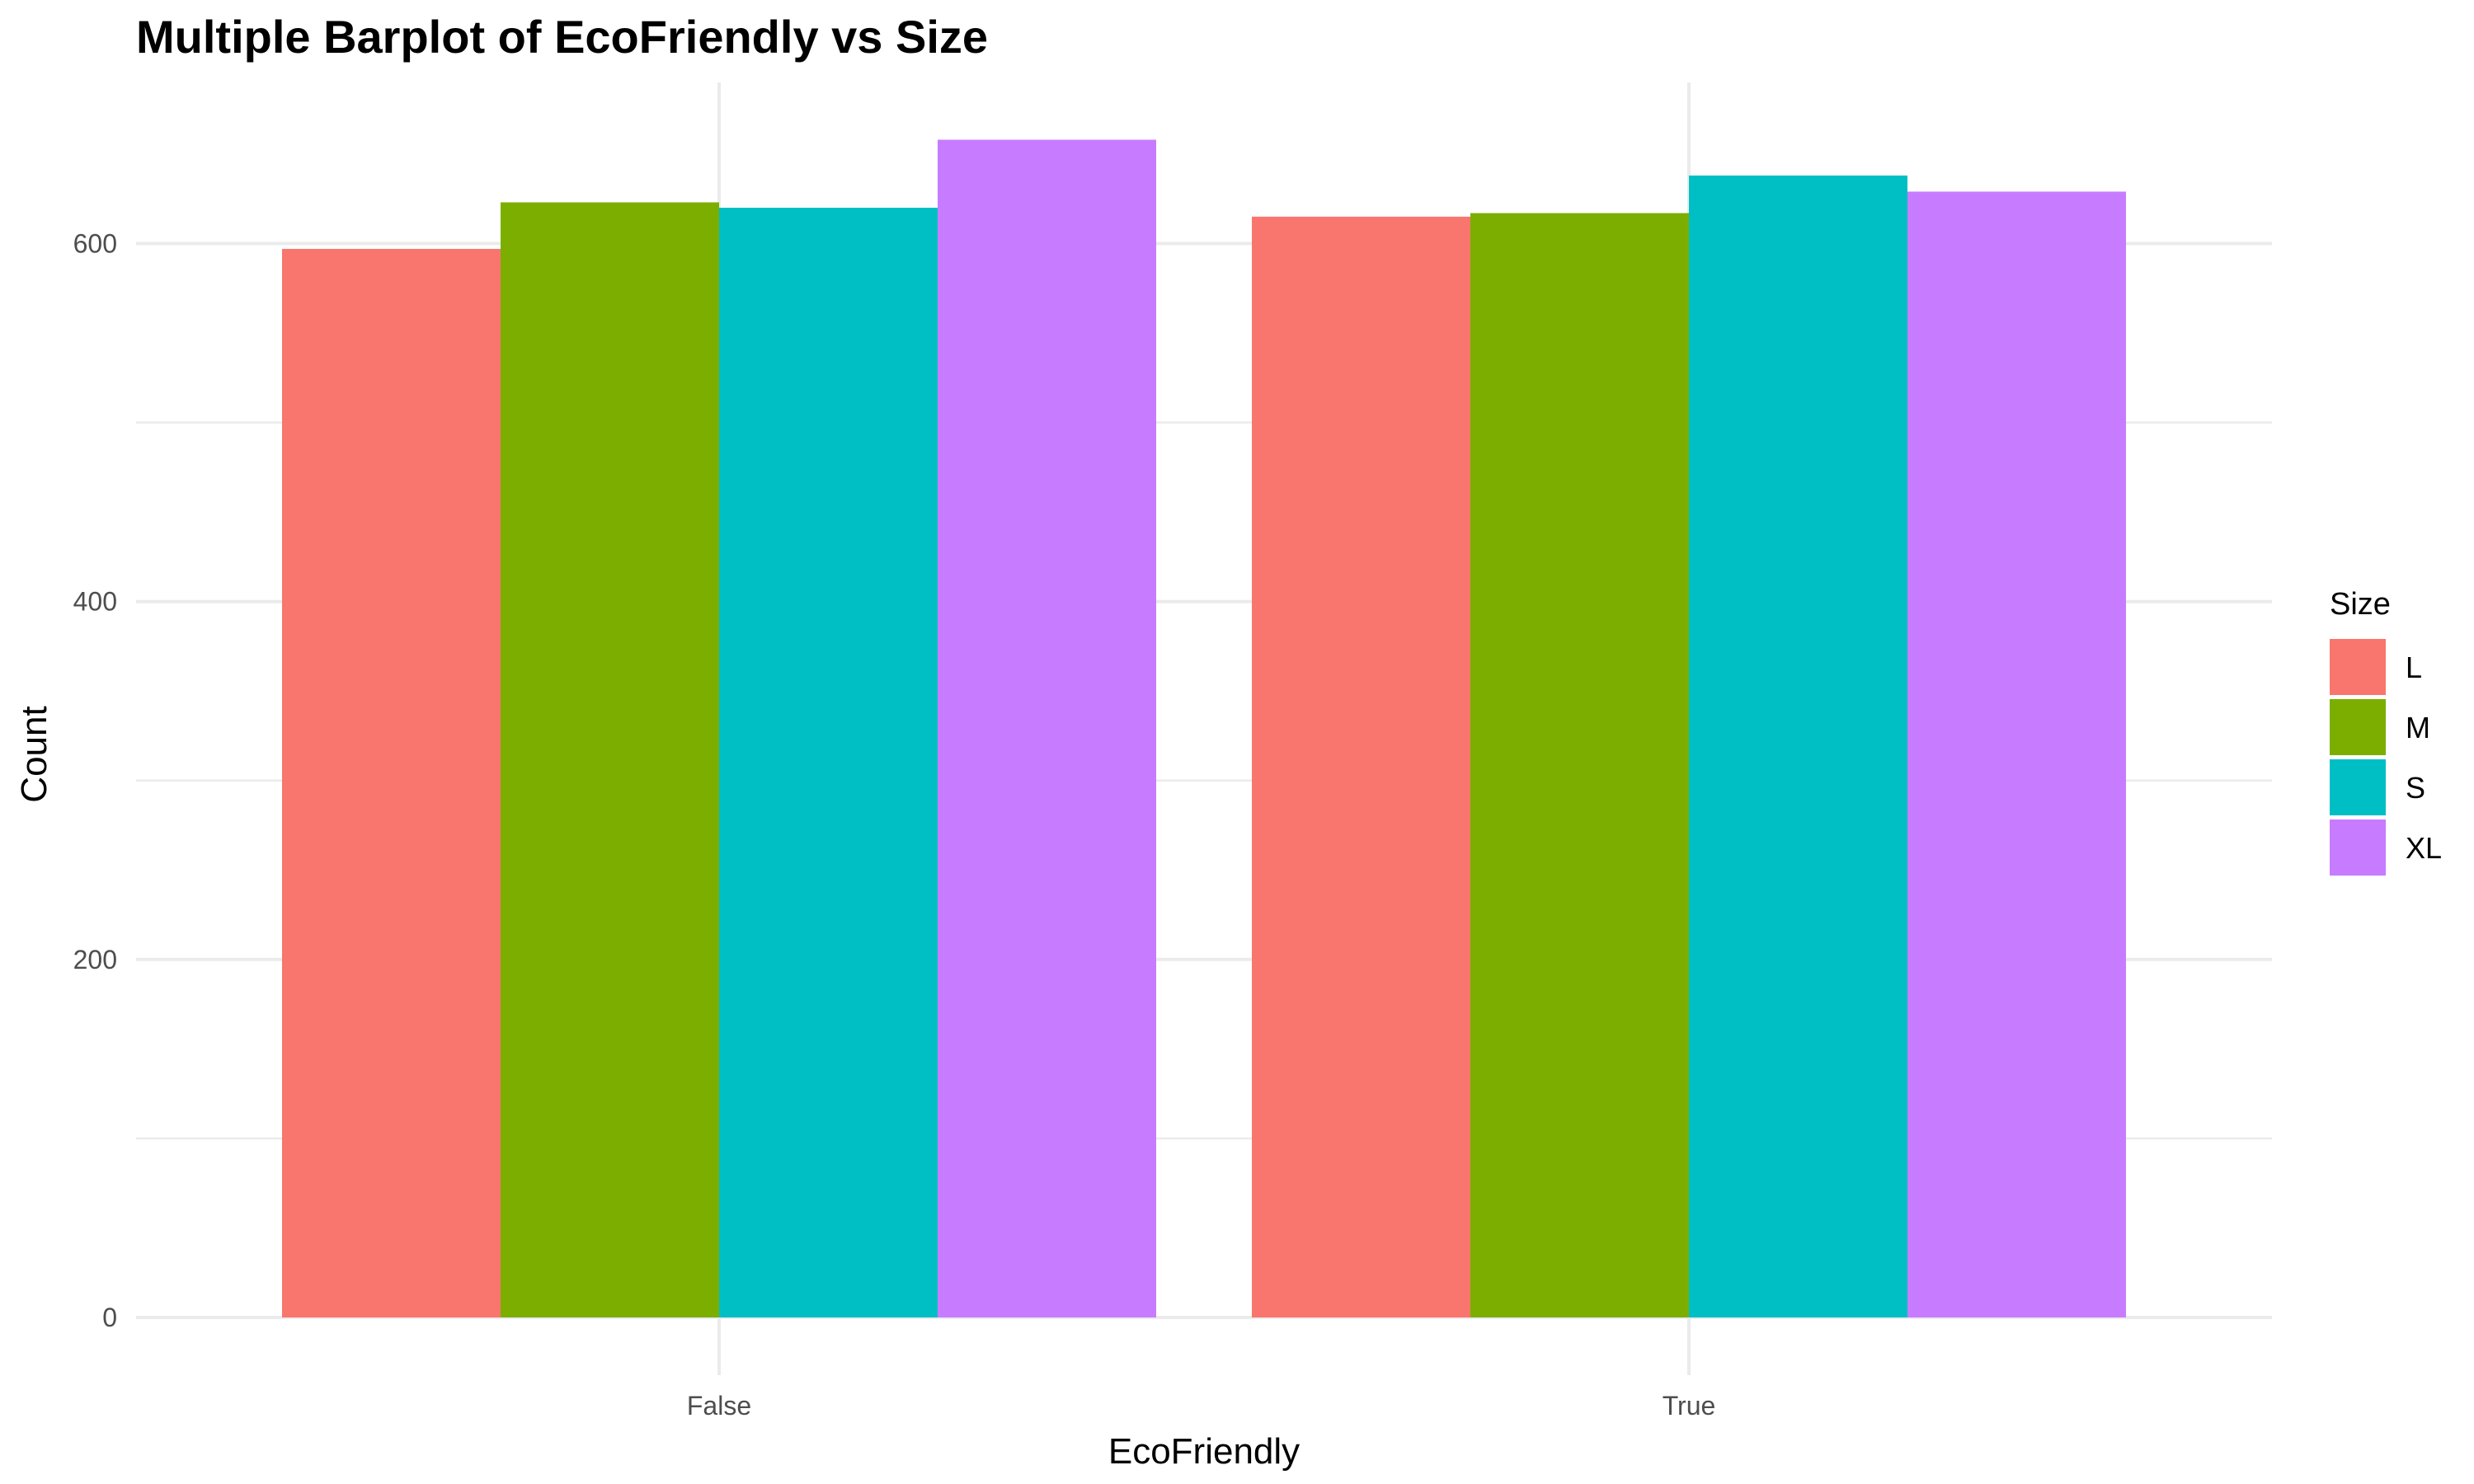 The image size is (2474, 1484). What do you see at coordinates (2424, 848) in the screenshot?
I see `legend-label: XL` at bounding box center [2424, 848].